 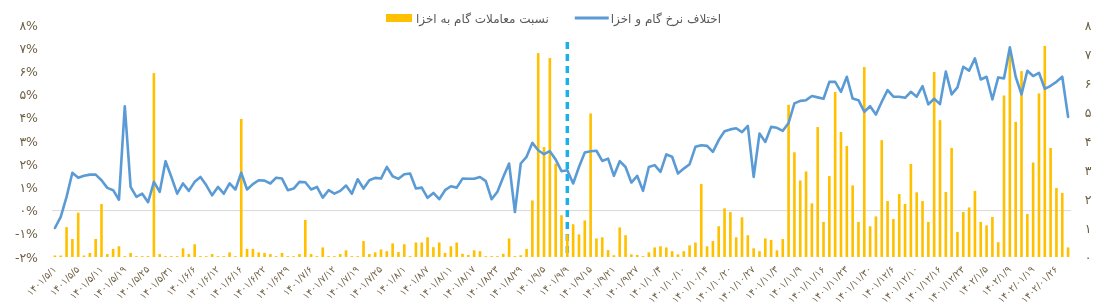 What do you see at coordinates (665, 19) in the screenshot?
I see `legend-label: اختلاف نرخ گام و اخزا` at bounding box center [665, 19].